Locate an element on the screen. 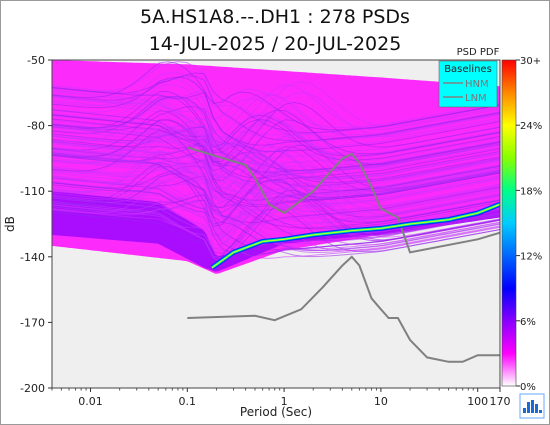 Image resolution: width=550 pixels, height=425 pixels. y-tick-label: -200 is located at coordinates (32, 388).